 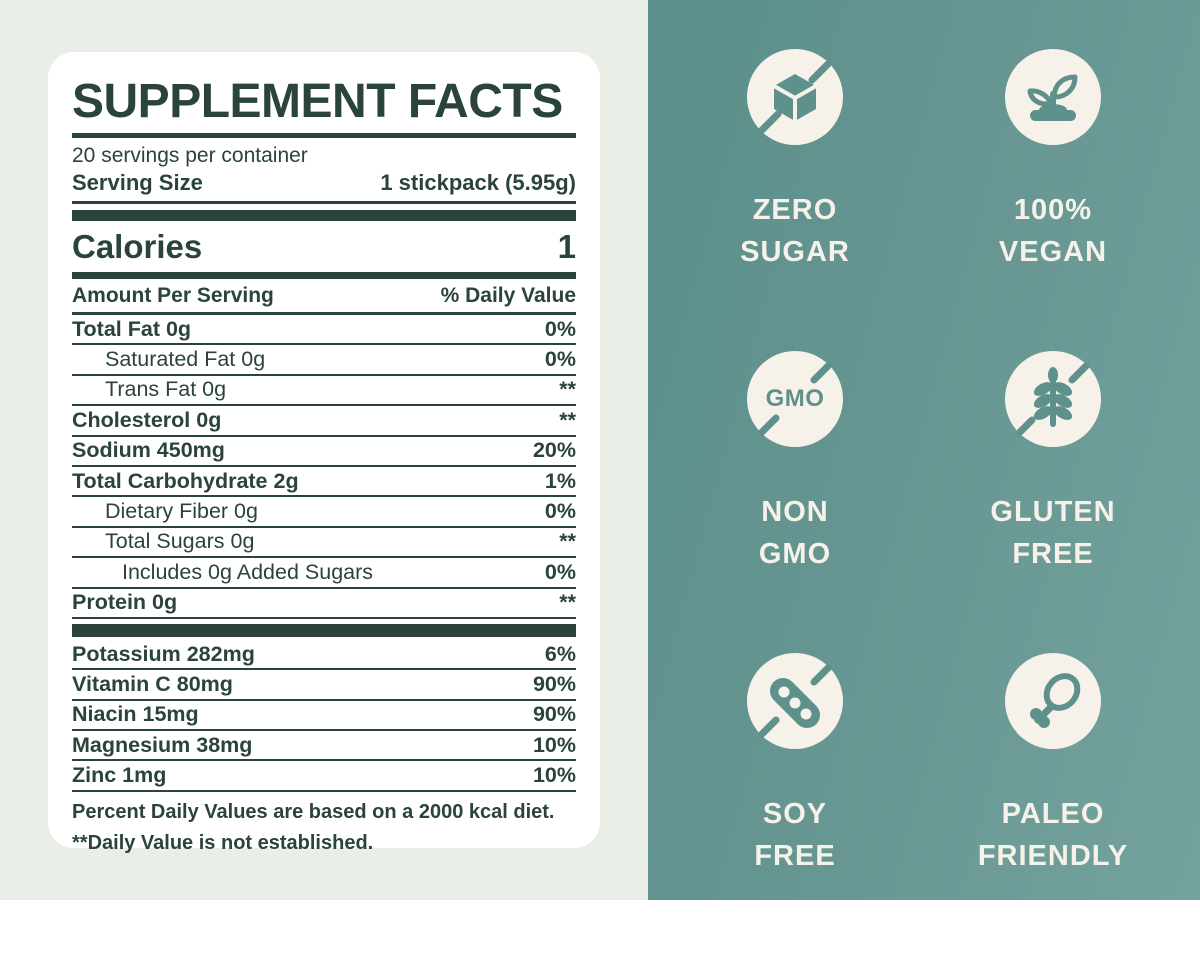 I want to click on badge-non-gmo: GMO NON GMO, so click(x=795, y=502).